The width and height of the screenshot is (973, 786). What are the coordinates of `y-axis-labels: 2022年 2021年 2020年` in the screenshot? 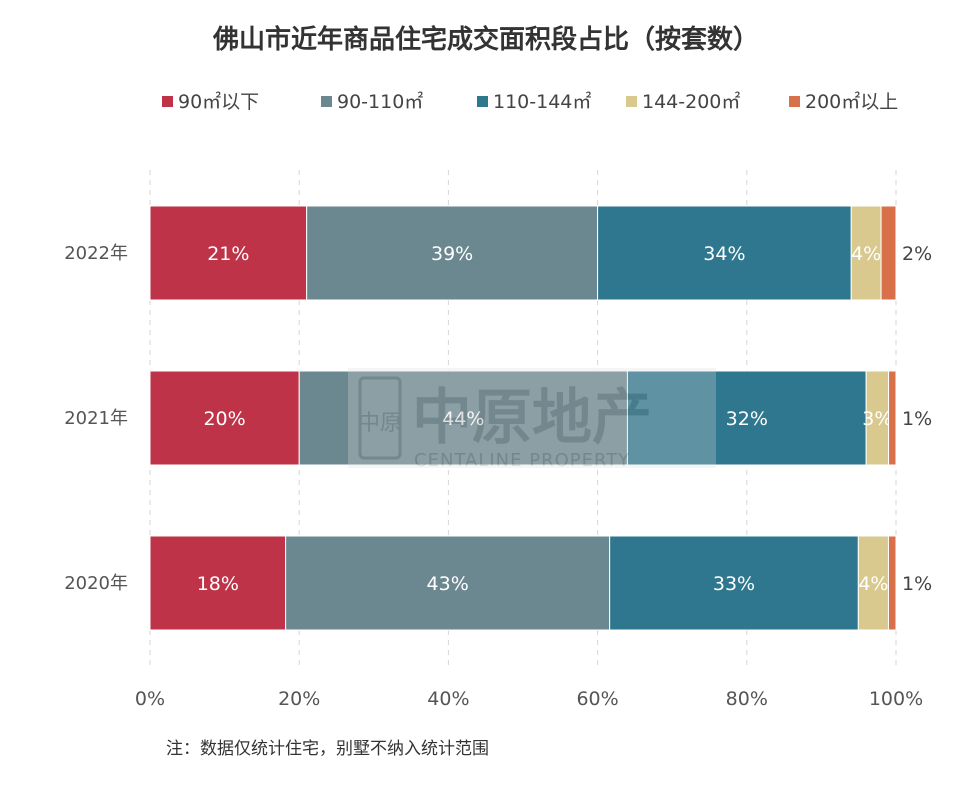 It's located at (96, 418).